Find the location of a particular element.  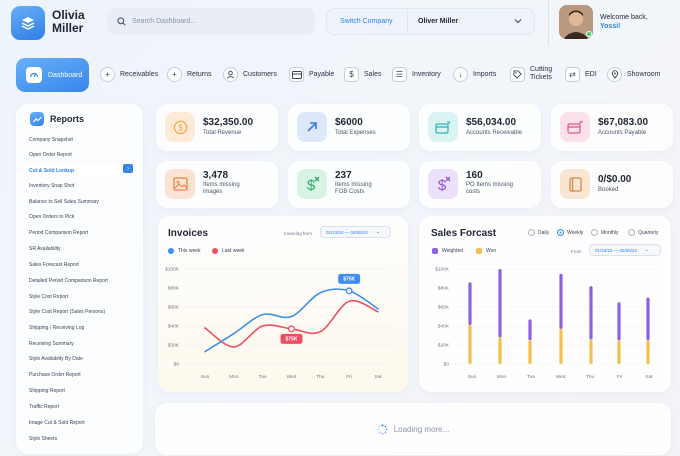

option-daily-label: Daily is located at coordinates (544, 232).